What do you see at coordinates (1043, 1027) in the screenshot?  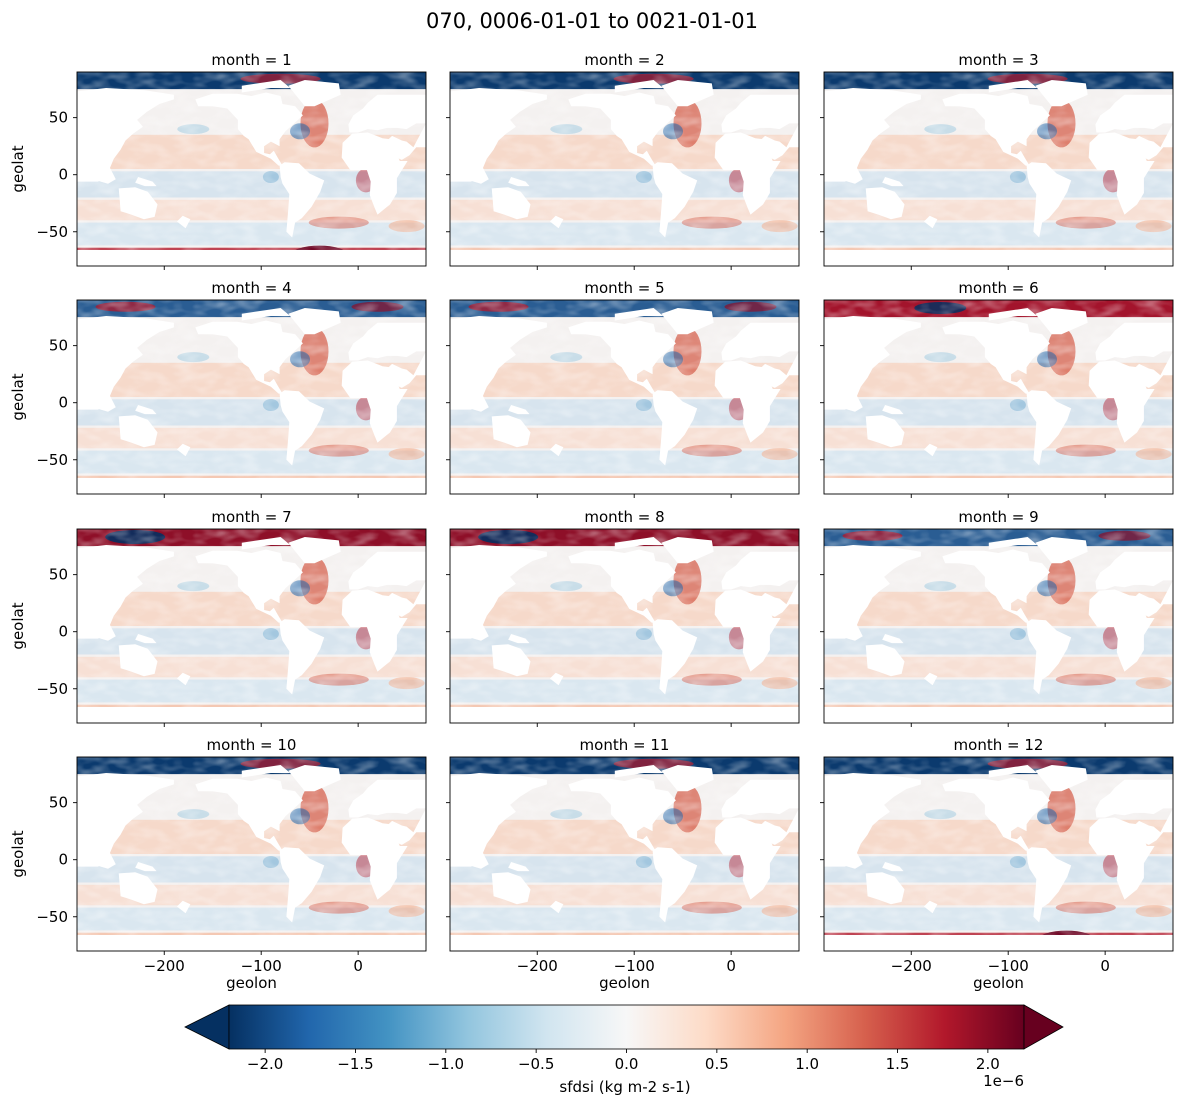 I see `colorbar-extend-high` at bounding box center [1043, 1027].